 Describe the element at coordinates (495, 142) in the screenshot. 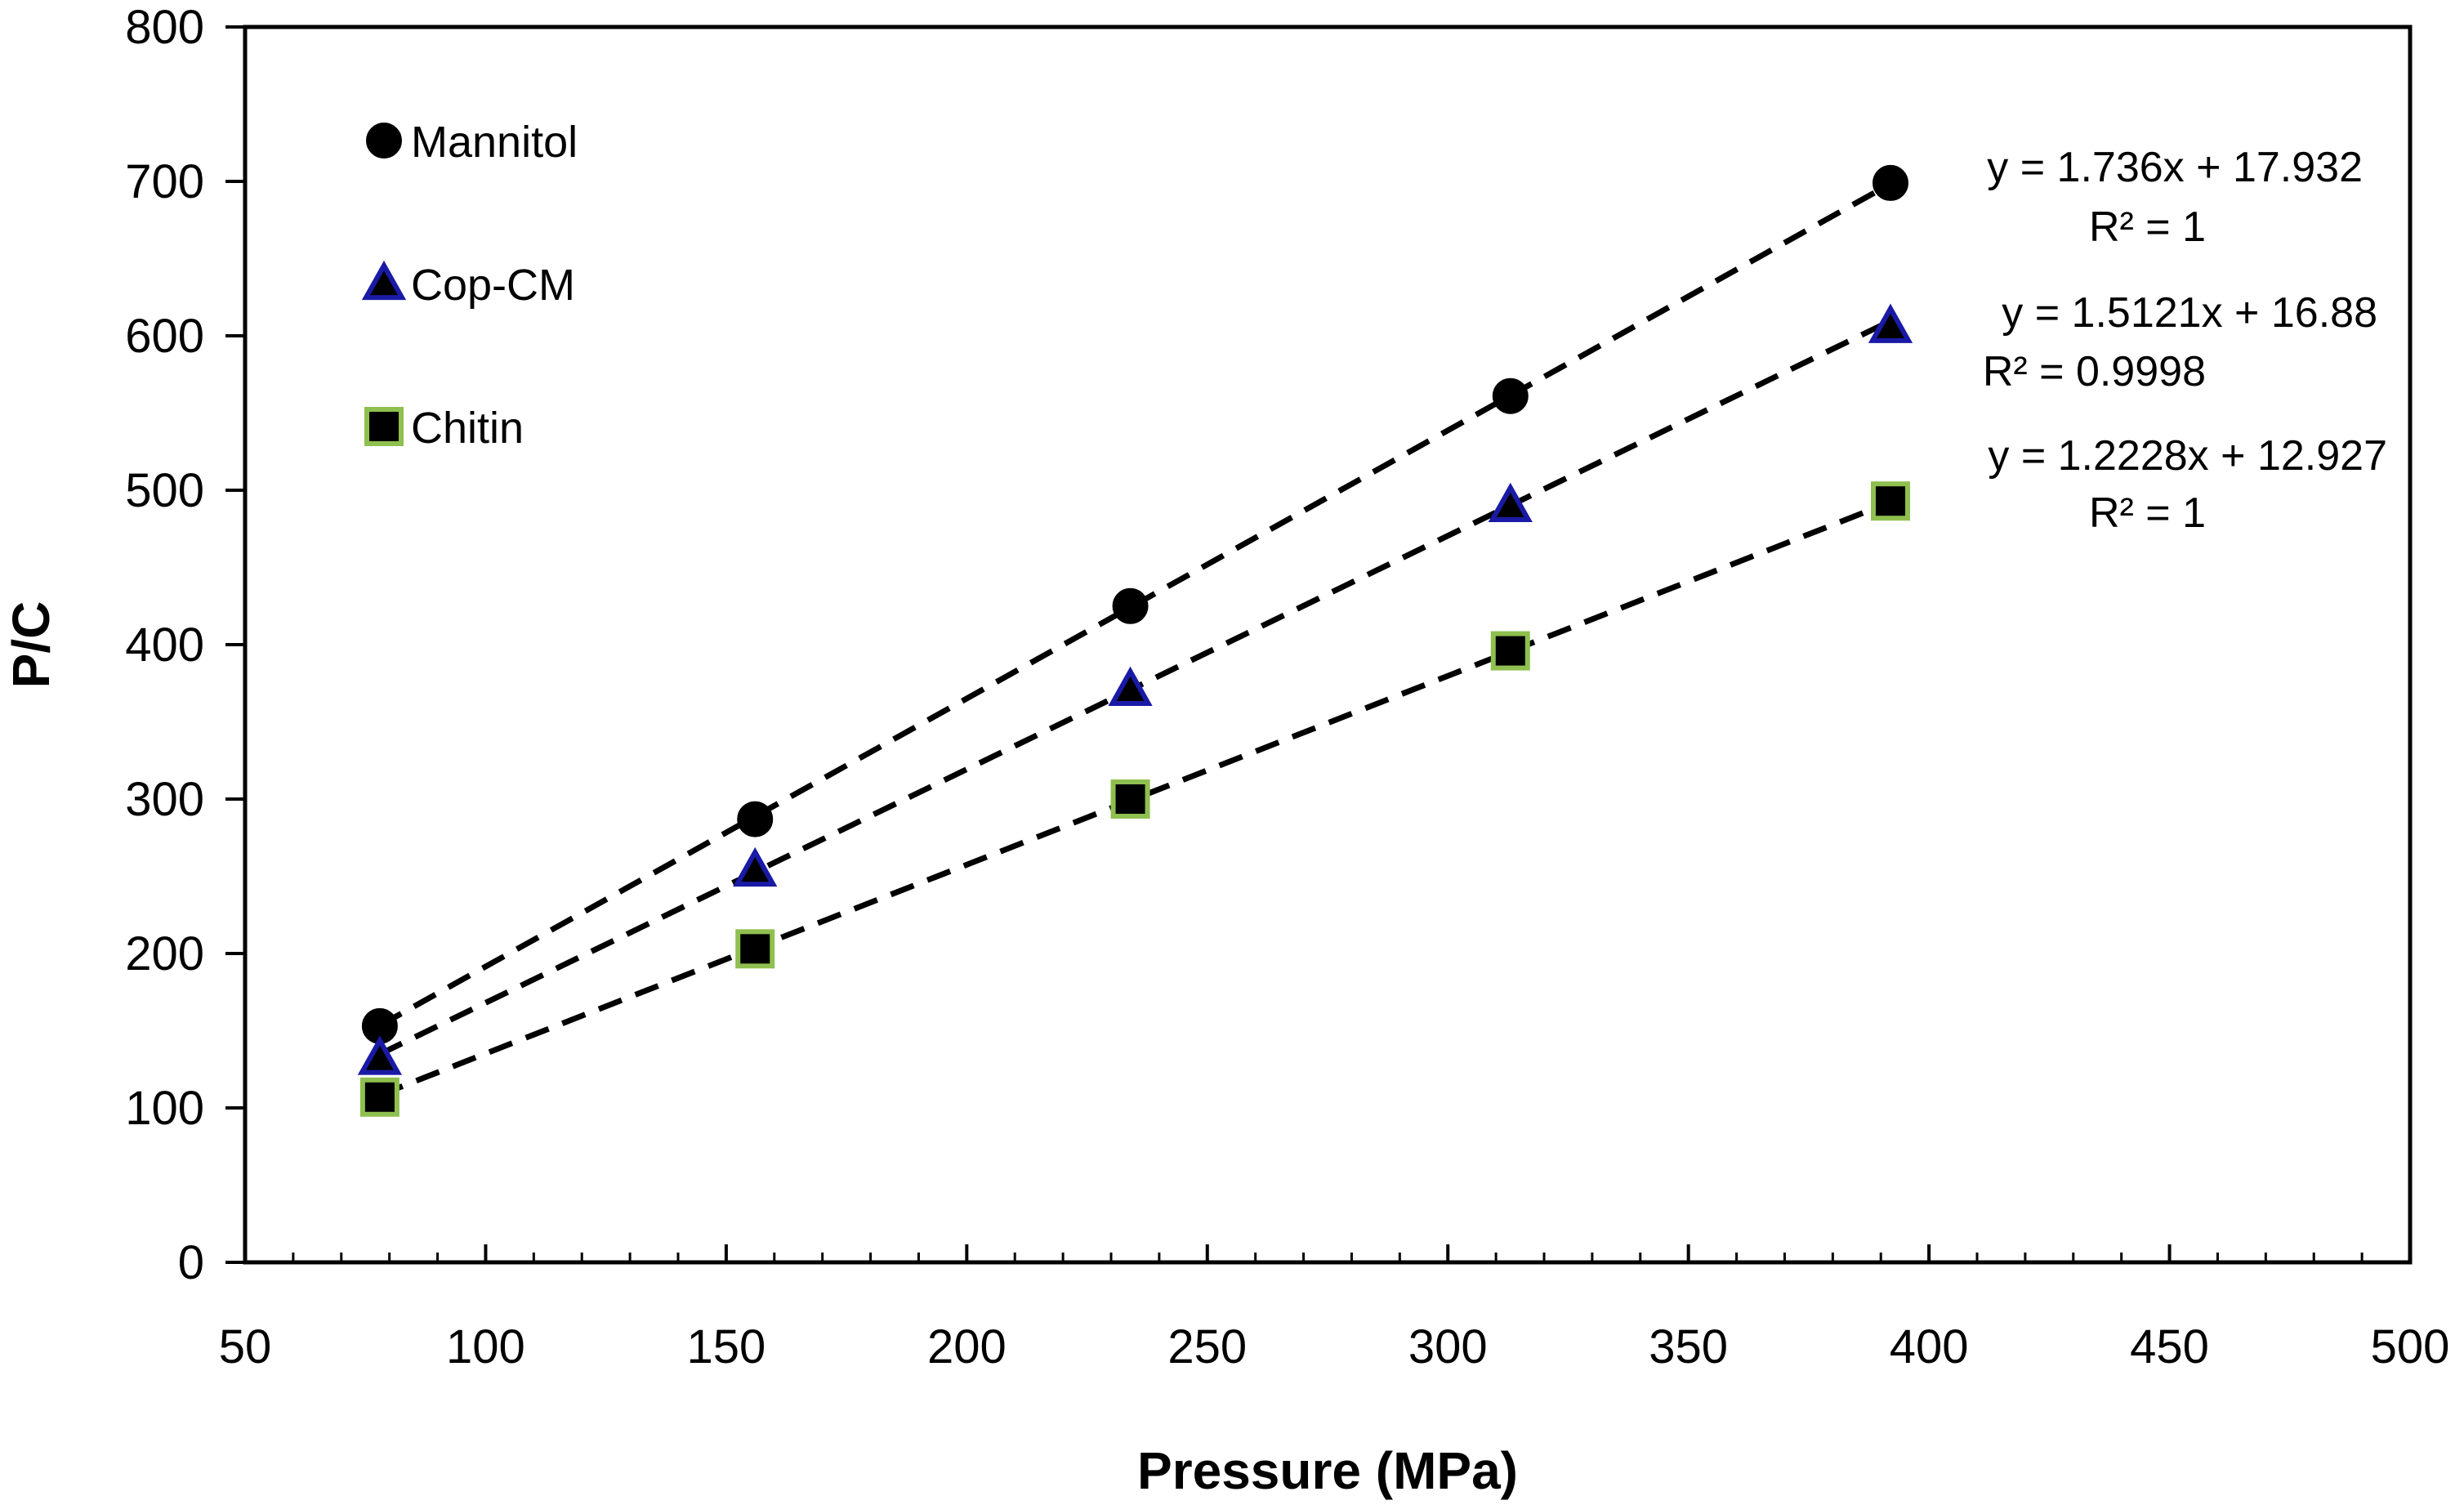

I see `legend-label-mannitol: Mannitol` at that location.